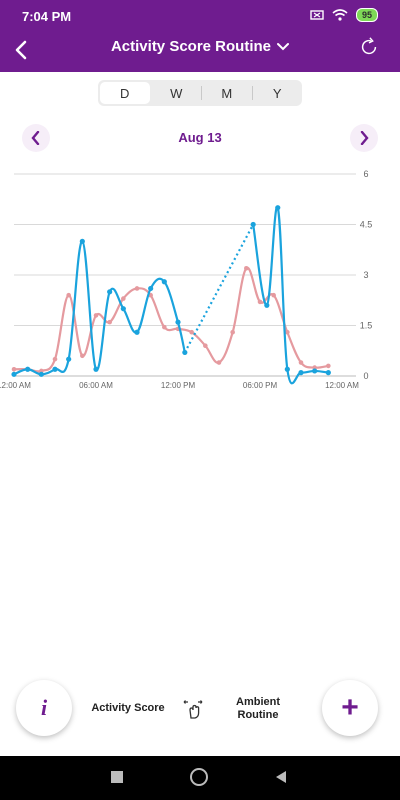  Describe the element at coordinates (191, 46) in the screenshot. I see `page-title: Activity Score Routine` at that location.